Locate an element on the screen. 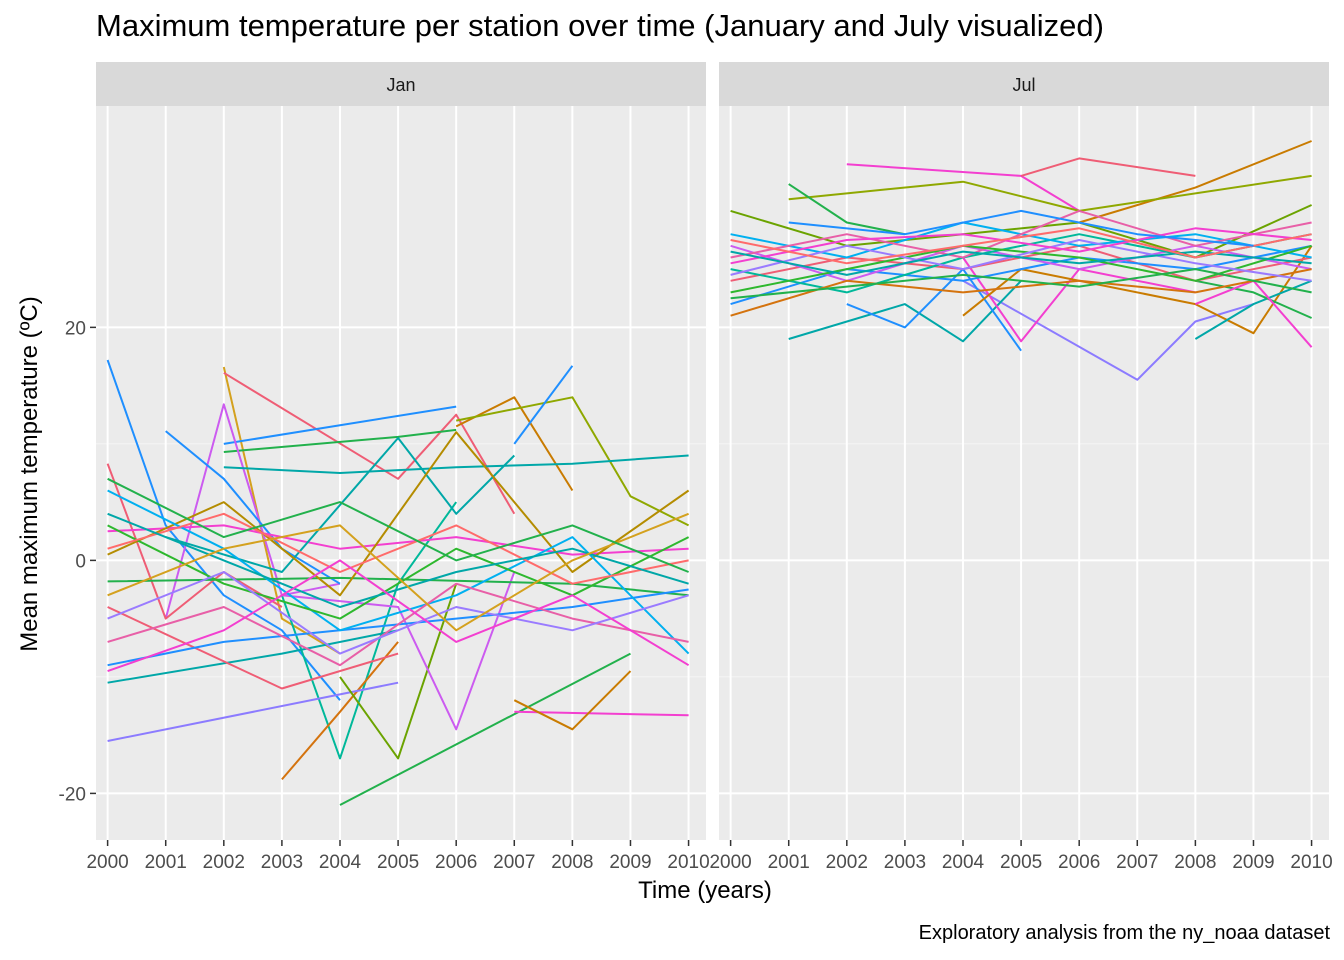  facet-strip-label: Jul is located at coordinates (1023, 85).